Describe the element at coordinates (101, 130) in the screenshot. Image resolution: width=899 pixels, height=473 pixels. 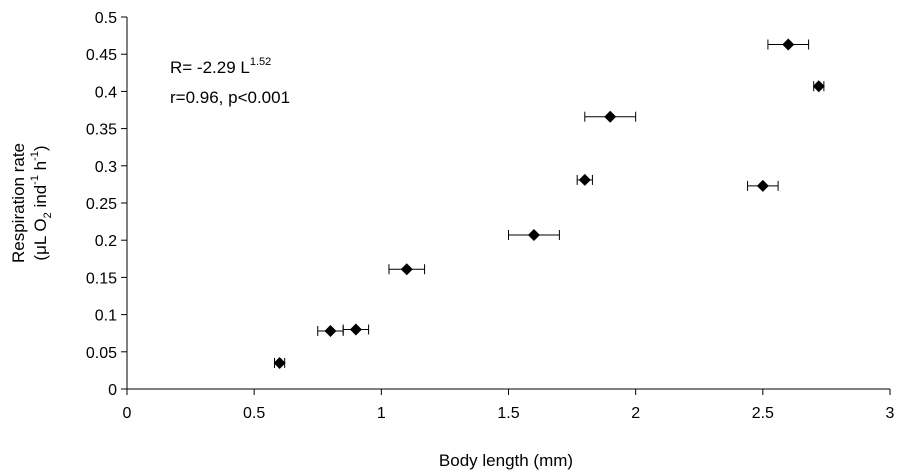
I see `y-tick-label: 0.35` at that location.